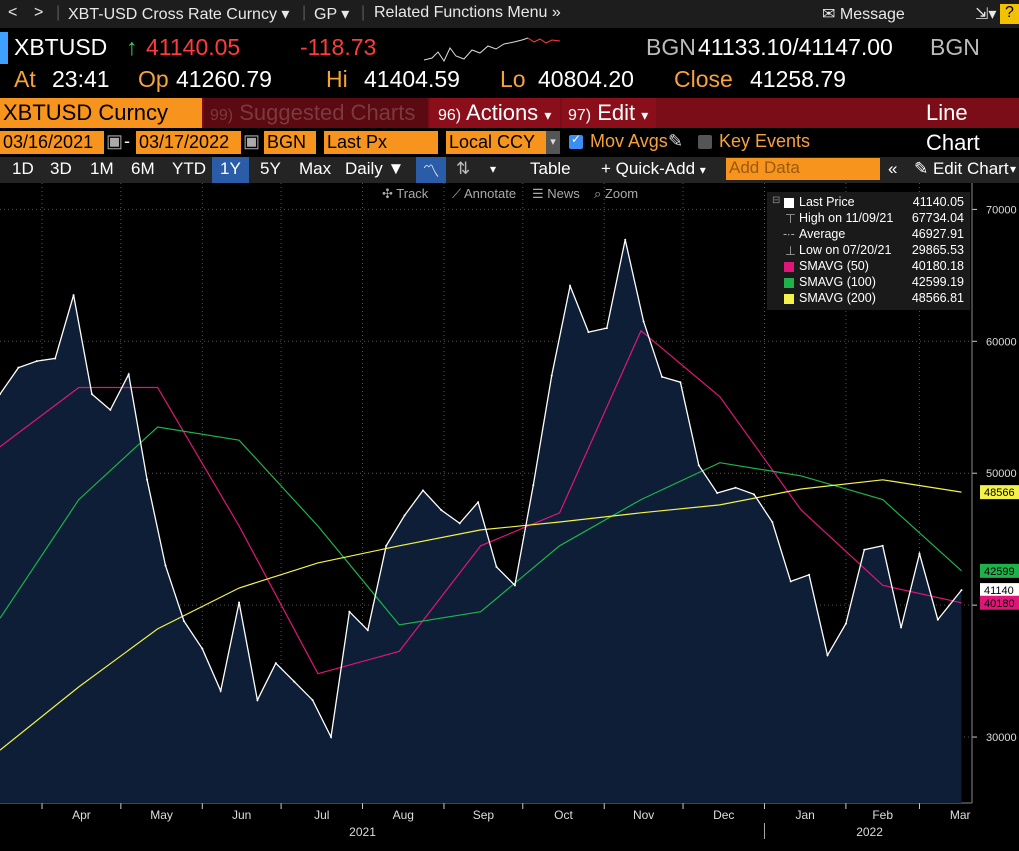 The width and height of the screenshot is (1019, 851). I want to click on table-button: Table, so click(550, 168).